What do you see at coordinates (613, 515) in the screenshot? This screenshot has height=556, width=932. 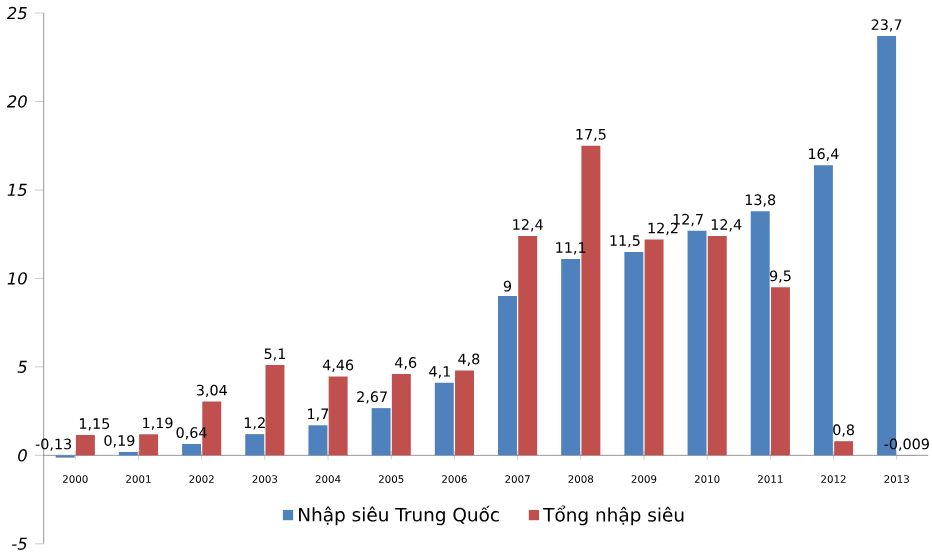 I see `legend-label: Tổng nhập siêu` at bounding box center [613, 515].